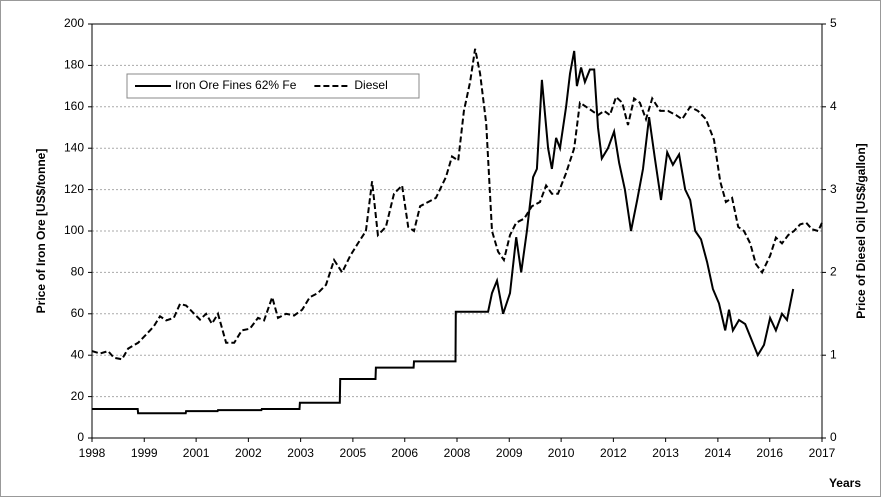 This screenshot has width=881, height=497. Describe the element at coordinates (80, 437) in the screenshot. I see `y-tick-label: 0` at that location.